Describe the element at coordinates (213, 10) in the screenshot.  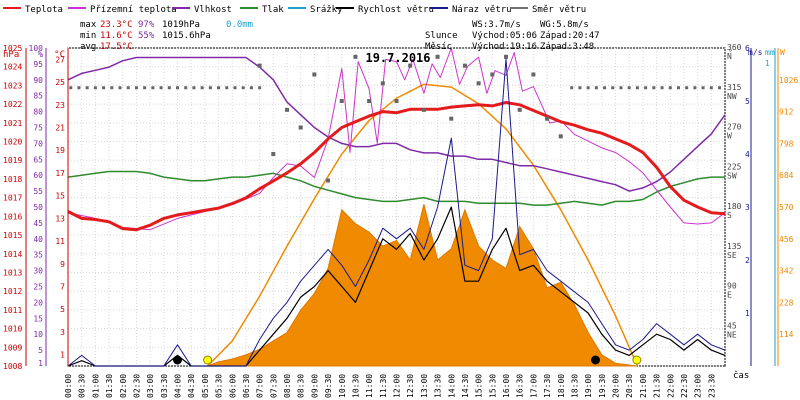
I see `legend-label-humidity: Vlhkost` at that location.